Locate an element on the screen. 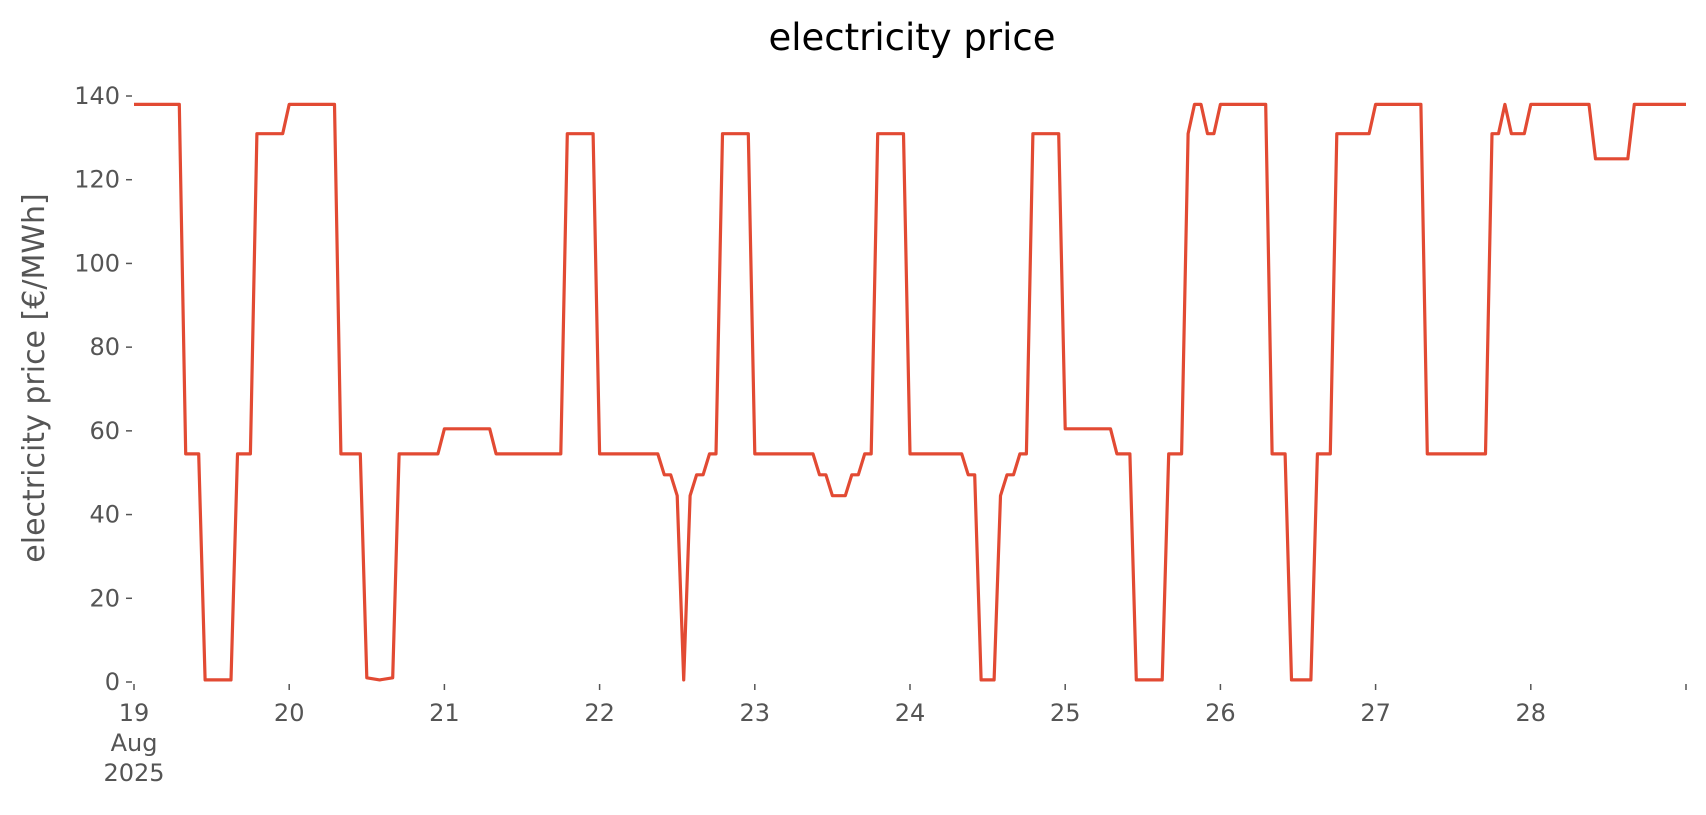 The width and height of the screenshot is (1706, 815). x-tick-label: 27 is located at coordinates (1375, 713).